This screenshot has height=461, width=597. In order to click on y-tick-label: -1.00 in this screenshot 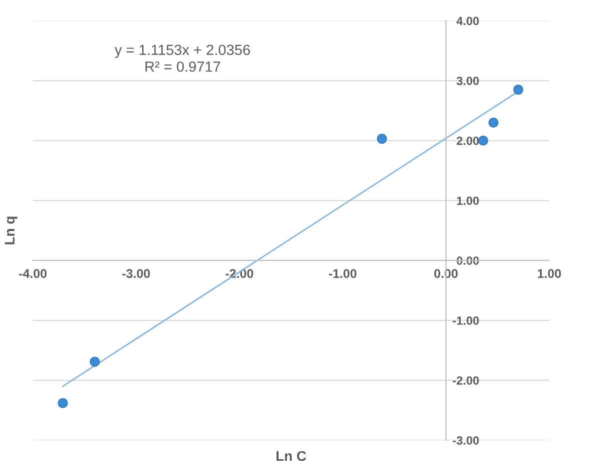, I will do `click(465, 320)`.